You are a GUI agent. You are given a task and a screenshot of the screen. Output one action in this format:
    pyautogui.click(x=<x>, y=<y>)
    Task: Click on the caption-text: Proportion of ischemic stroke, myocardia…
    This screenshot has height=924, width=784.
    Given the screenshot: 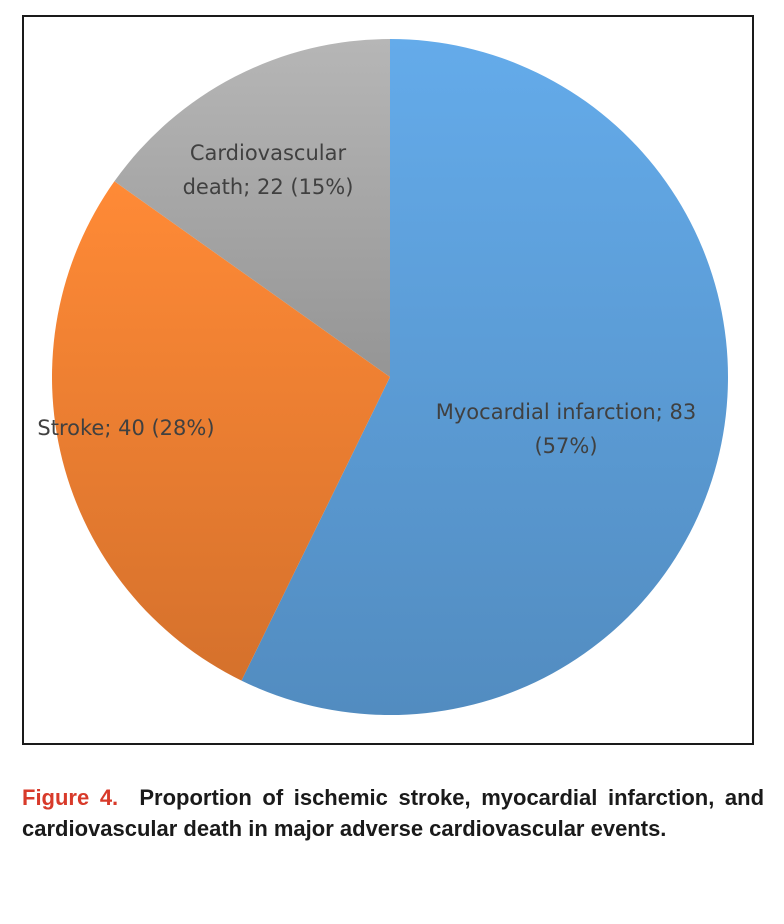 What is the action you would take?
    pyautogui.click(x=393, y=813)
    